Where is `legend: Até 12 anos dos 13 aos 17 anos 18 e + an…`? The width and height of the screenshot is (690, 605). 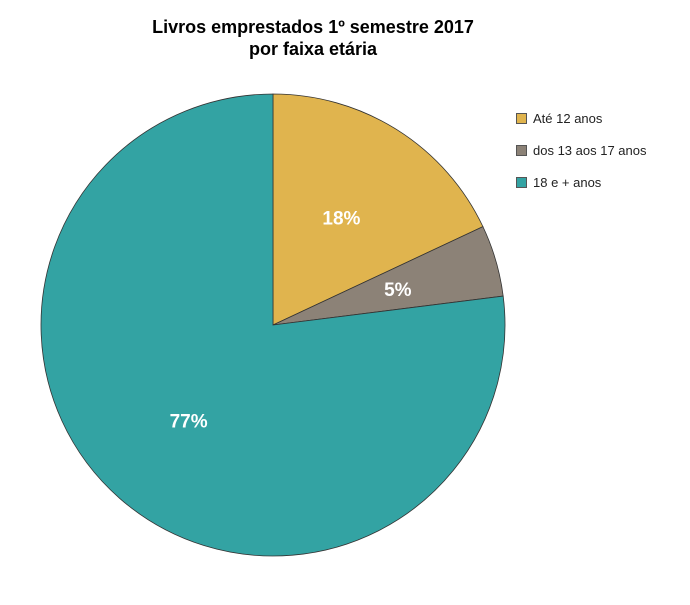
legend: Até 12 anos dos 13 aos 17 anos 18 e + an… is located at coordinates (601, 156).